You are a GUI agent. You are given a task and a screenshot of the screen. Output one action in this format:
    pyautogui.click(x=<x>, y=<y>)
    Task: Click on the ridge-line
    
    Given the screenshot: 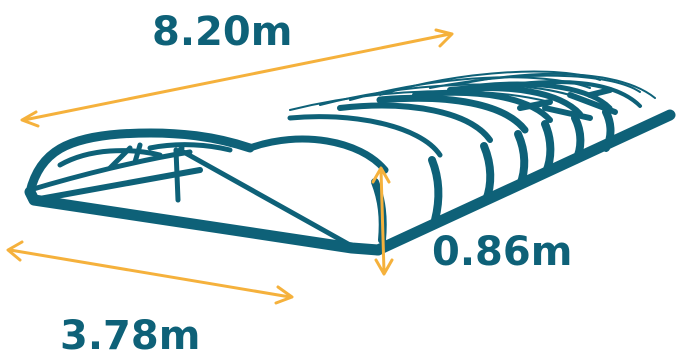 What is the action you would take?
    pyautogui.click(x=265, y=197)
    